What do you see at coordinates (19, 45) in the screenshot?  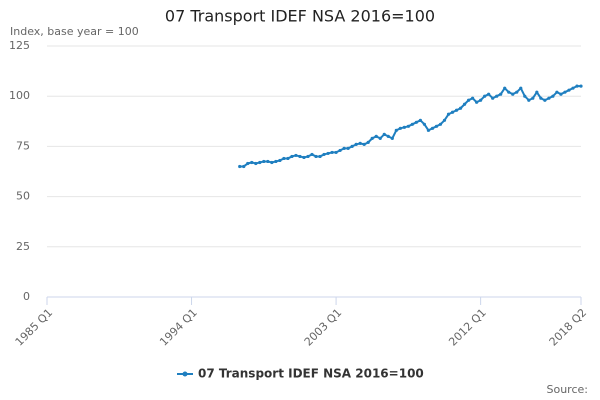 I see `y-tick-label: 125` at bounding box center [19, 45].